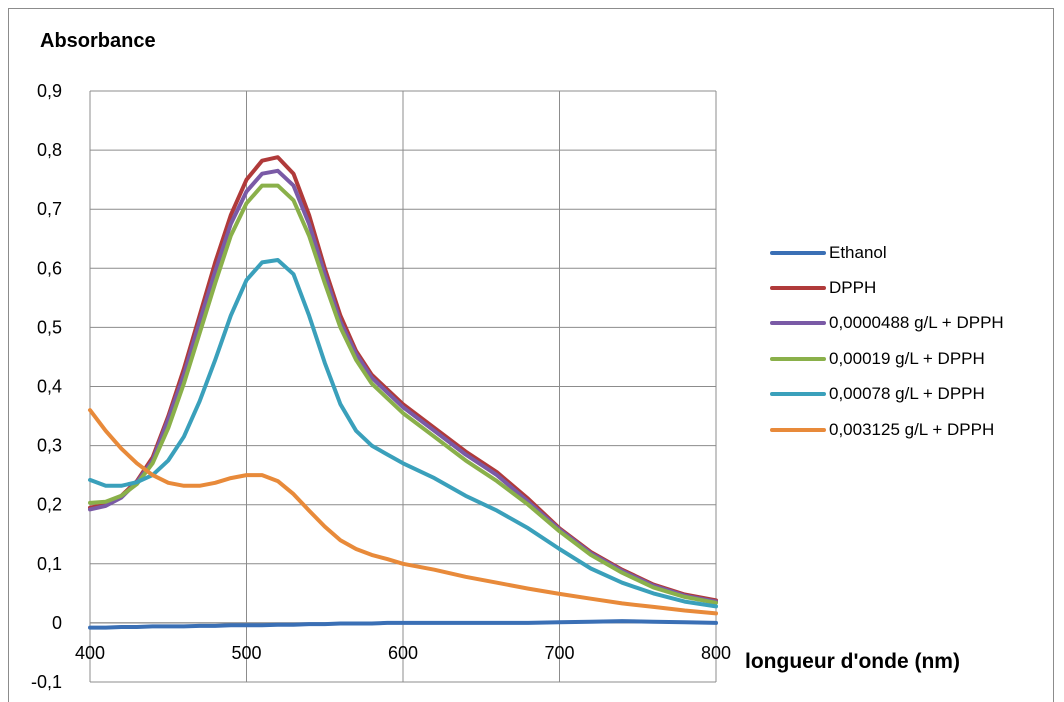  Describe the element at coordinates (403, 653) in the screenshot. I see `x-tick-label: 600` at that location.